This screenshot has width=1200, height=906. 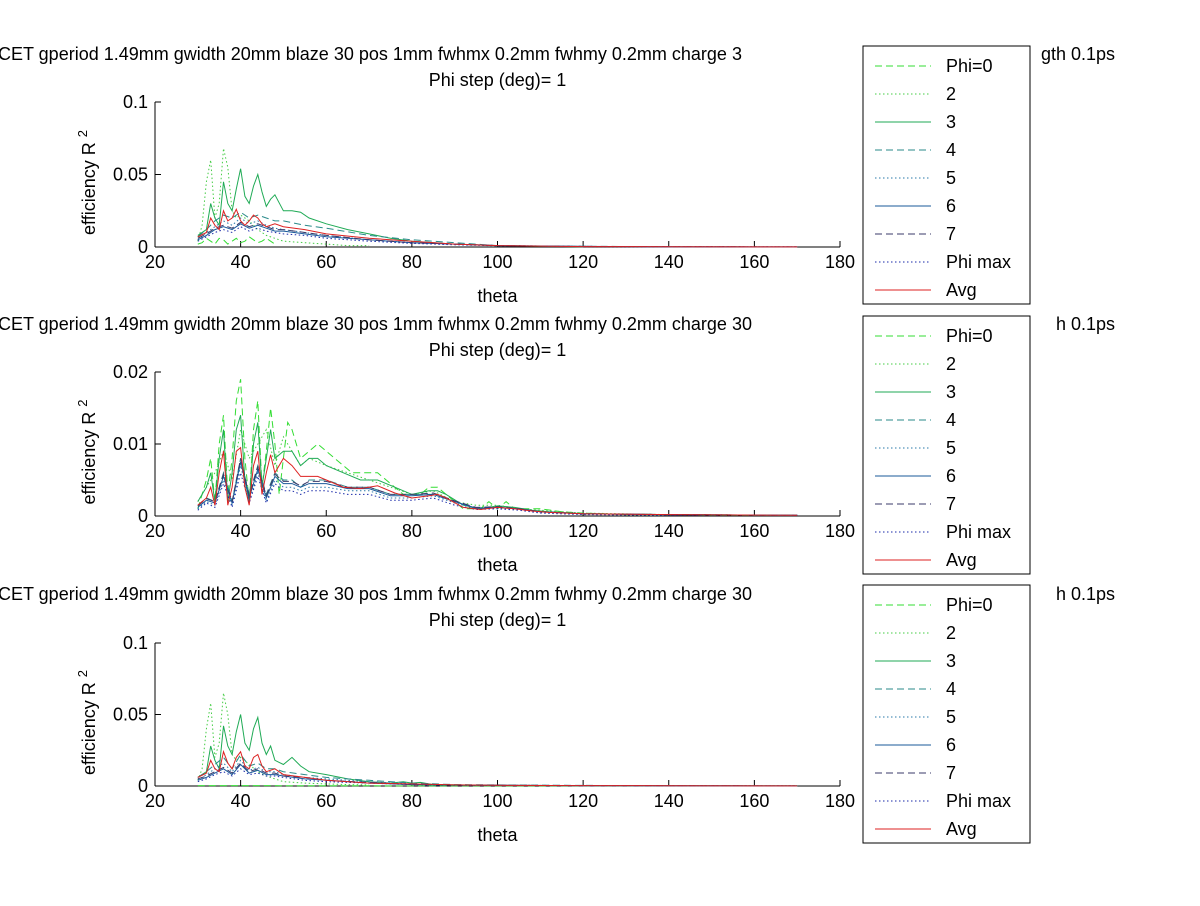 What do you see at coordinates (1078, 54) in the screenshot?
I see `chart-title-tail: gth 0.1ps` at bounding box center [1078, 54].